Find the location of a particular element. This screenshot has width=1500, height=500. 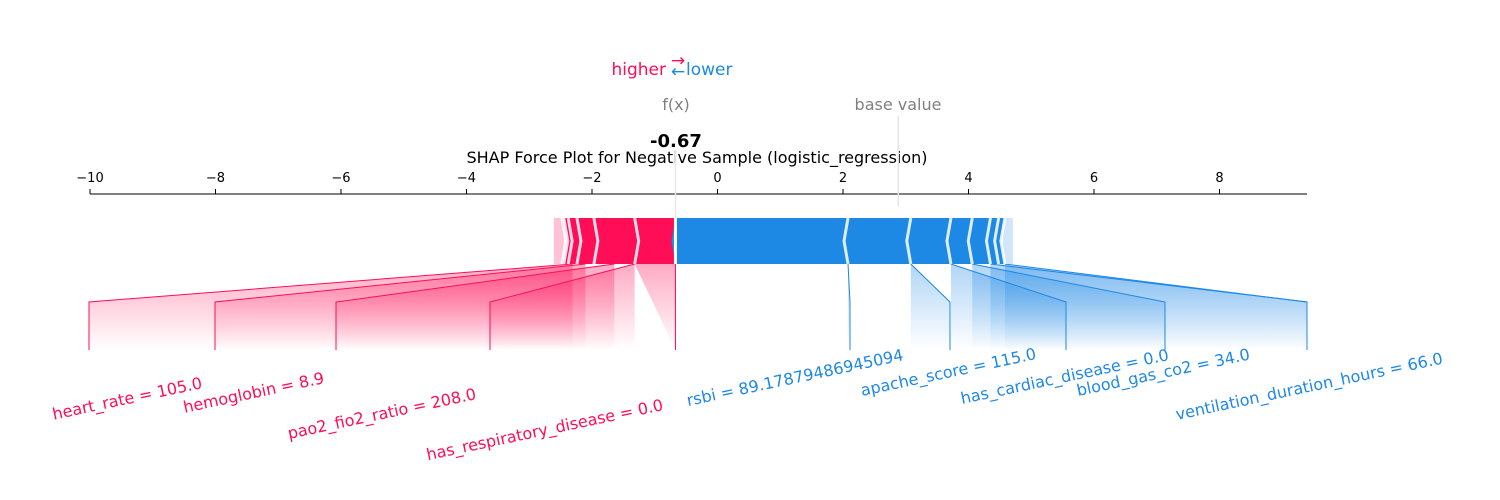

x-tick-label: 6 is located at coordinates (1094, 178).